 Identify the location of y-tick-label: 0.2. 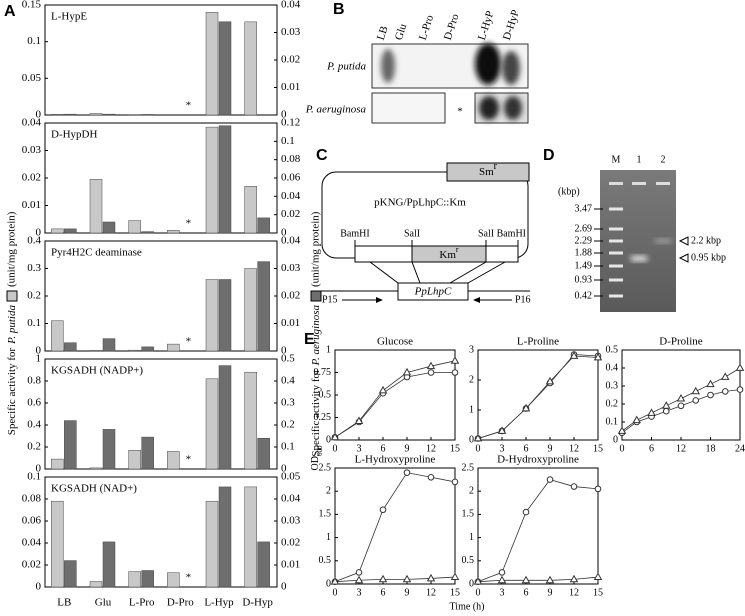
(34, 447).